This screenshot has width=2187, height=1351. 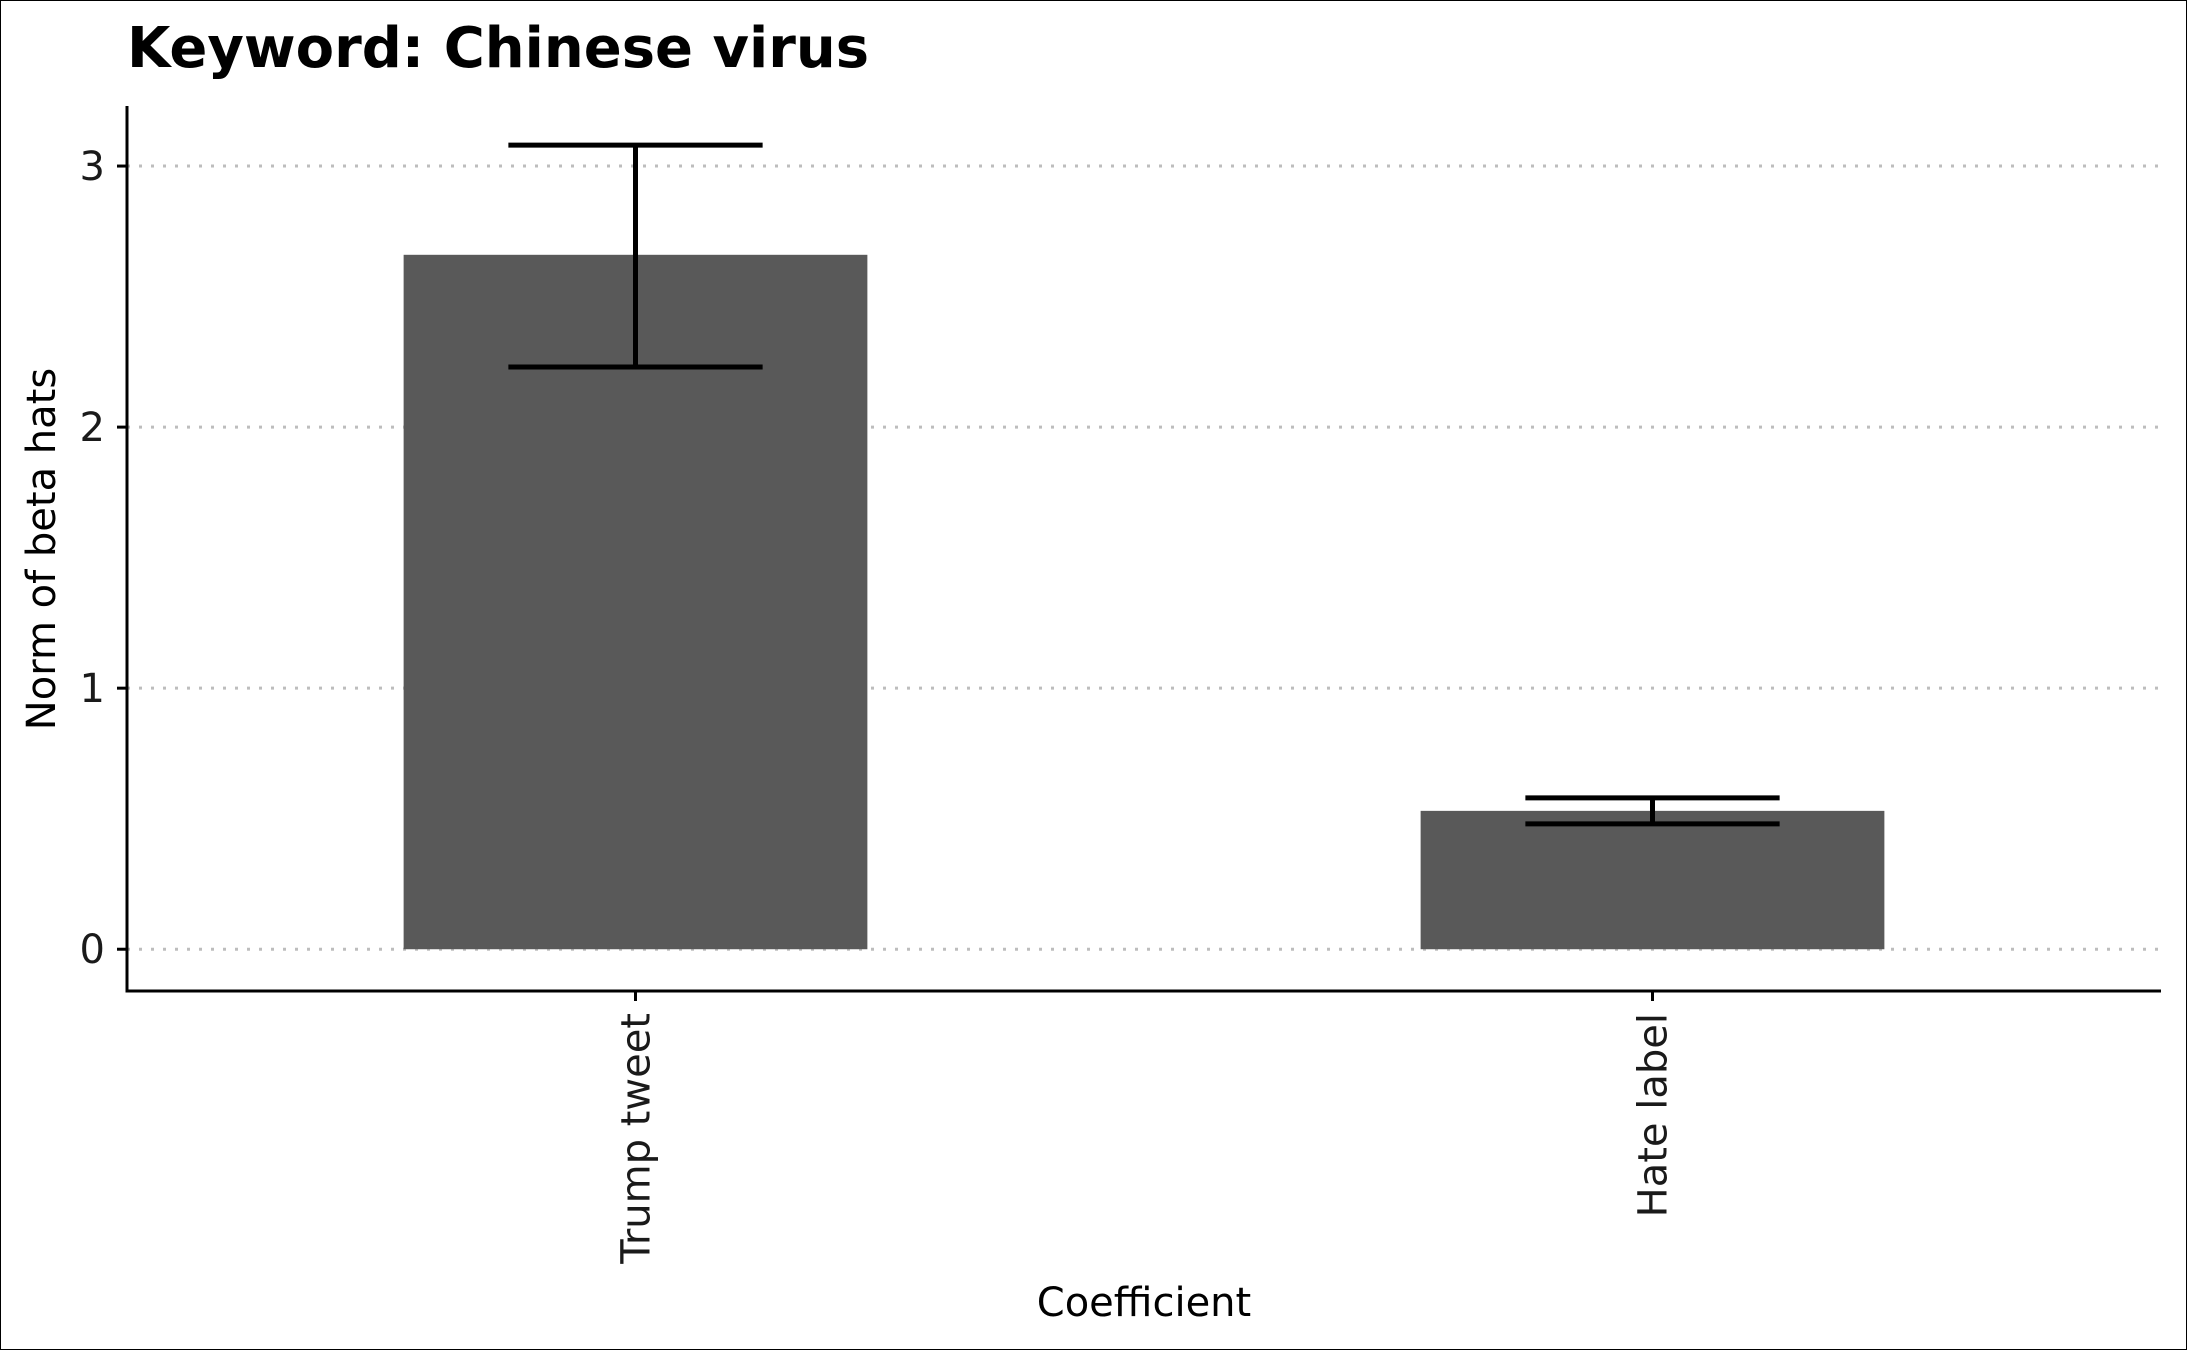 I want to click on x-tick-label: Trump tweet, so click(x=637, y=1139).